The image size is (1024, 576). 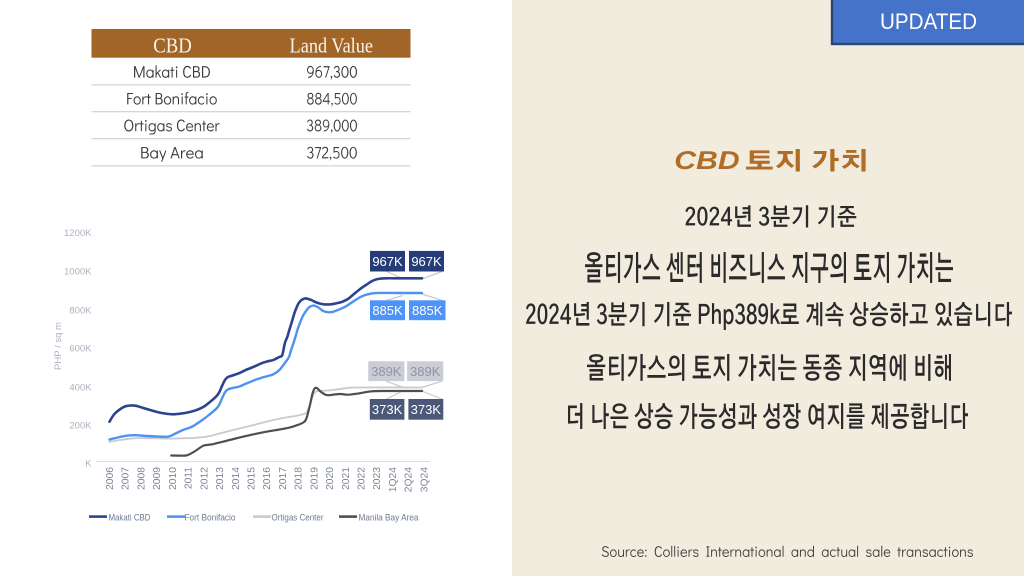 I want to click on svg-text: 2007, so click(x=126, y=478).